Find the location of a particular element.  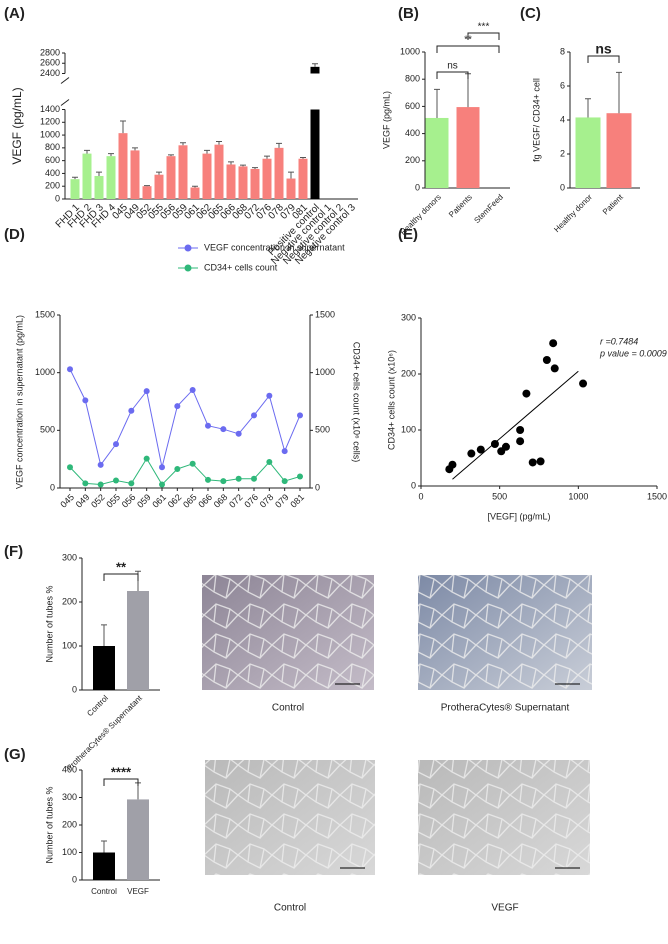

x-tick-label: 500 is located at coordinates (499, 496).